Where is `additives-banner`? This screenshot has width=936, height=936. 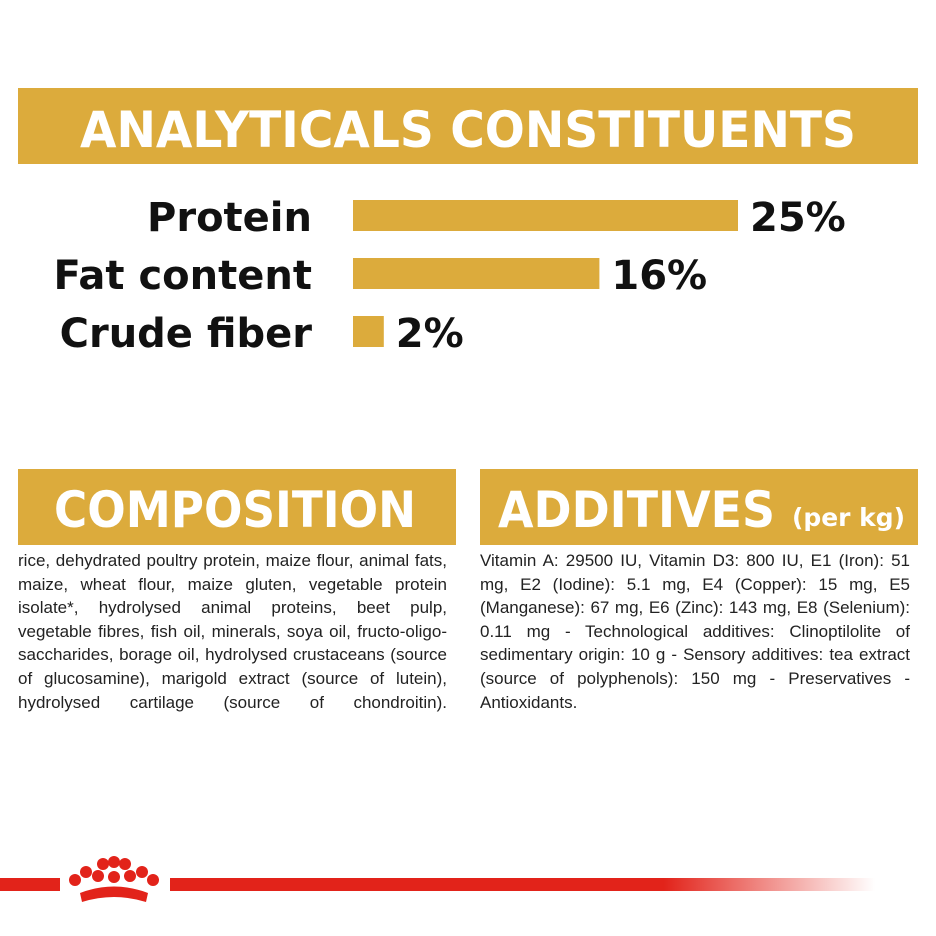
additives-banner is located at coordinates (699, 507).